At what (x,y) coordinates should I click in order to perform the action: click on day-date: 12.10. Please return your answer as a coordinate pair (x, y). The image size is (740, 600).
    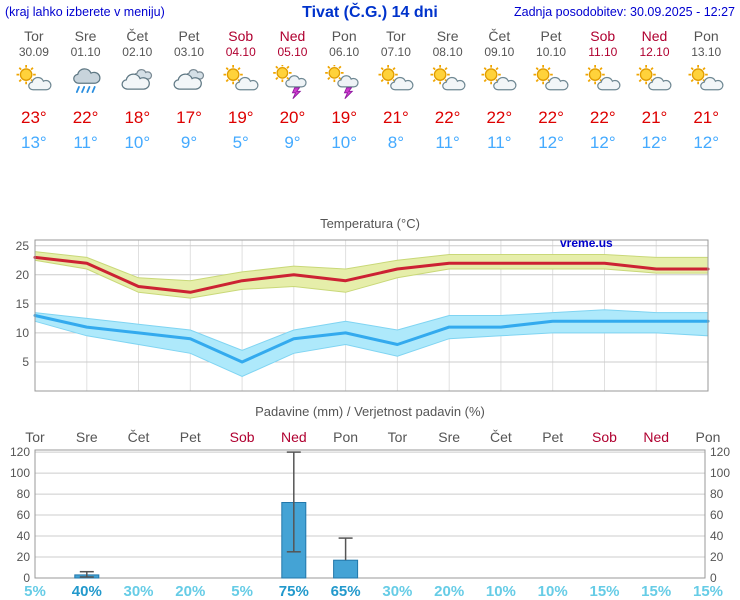
    Looking at the image, I should click on (654, 52).